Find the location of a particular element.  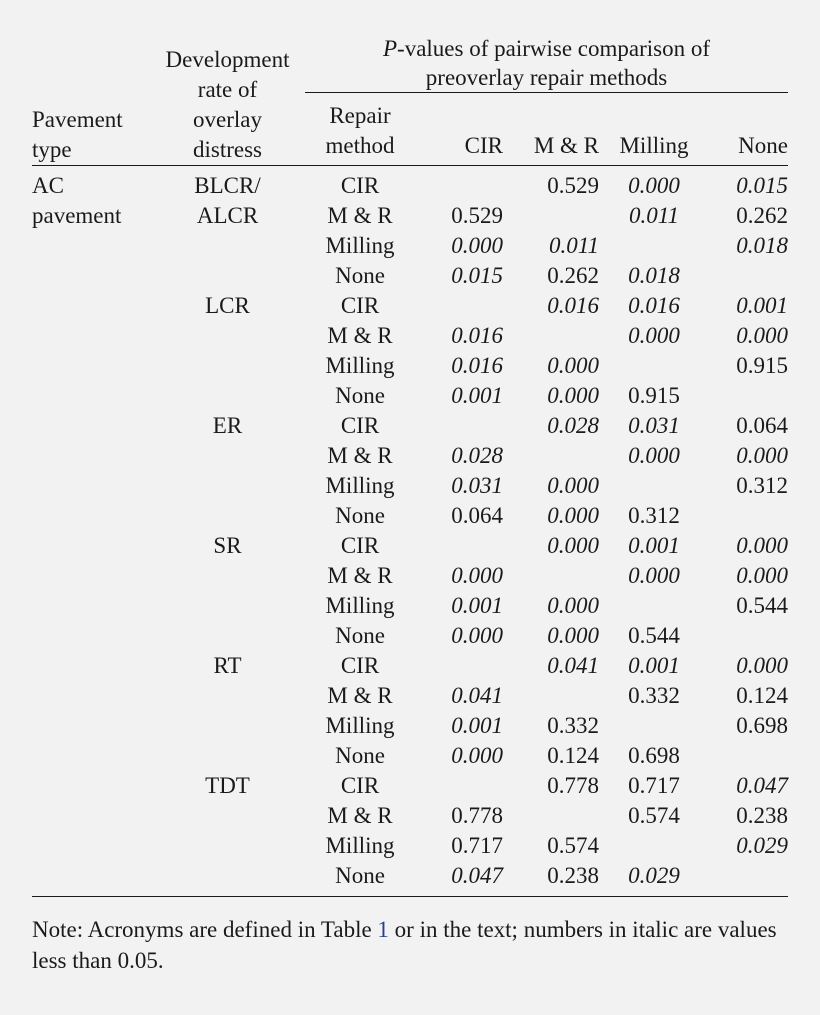

pvalue-cell: 0.698 is located at coordinates (762, 725).